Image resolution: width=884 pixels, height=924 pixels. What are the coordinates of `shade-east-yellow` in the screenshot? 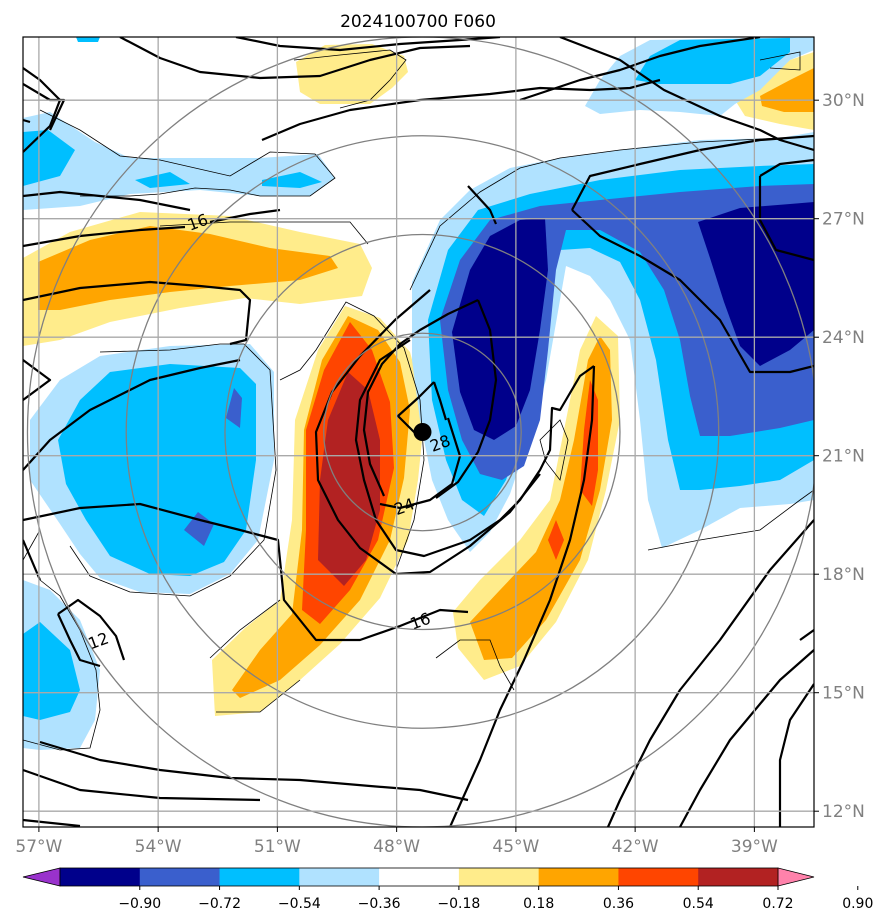 It's located at (536, 498).